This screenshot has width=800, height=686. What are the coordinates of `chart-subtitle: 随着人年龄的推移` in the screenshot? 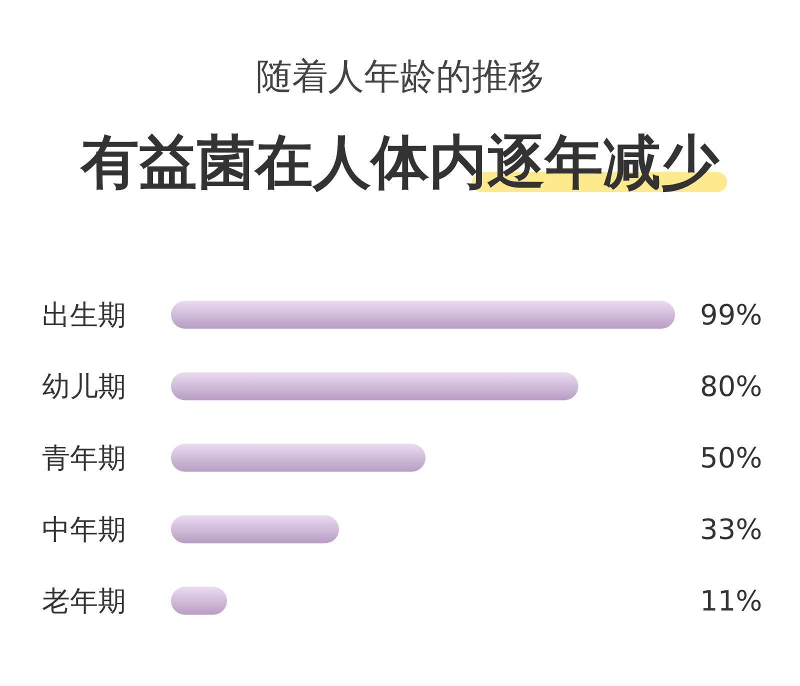 It's located at (400, 77).